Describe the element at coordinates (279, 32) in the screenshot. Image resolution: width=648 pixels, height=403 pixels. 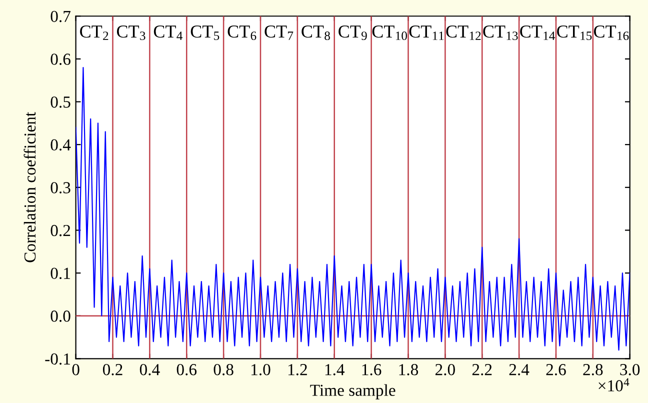
I see `annotation: CT$_{7}$` at that location.